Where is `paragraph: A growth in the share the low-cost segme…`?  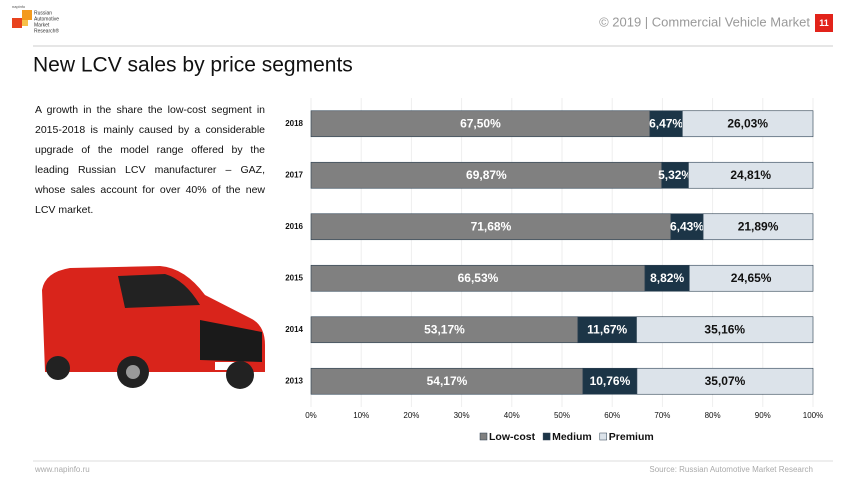 paragraph: A growth in the share the low-cost segme… is located at coordinates (150, 160).